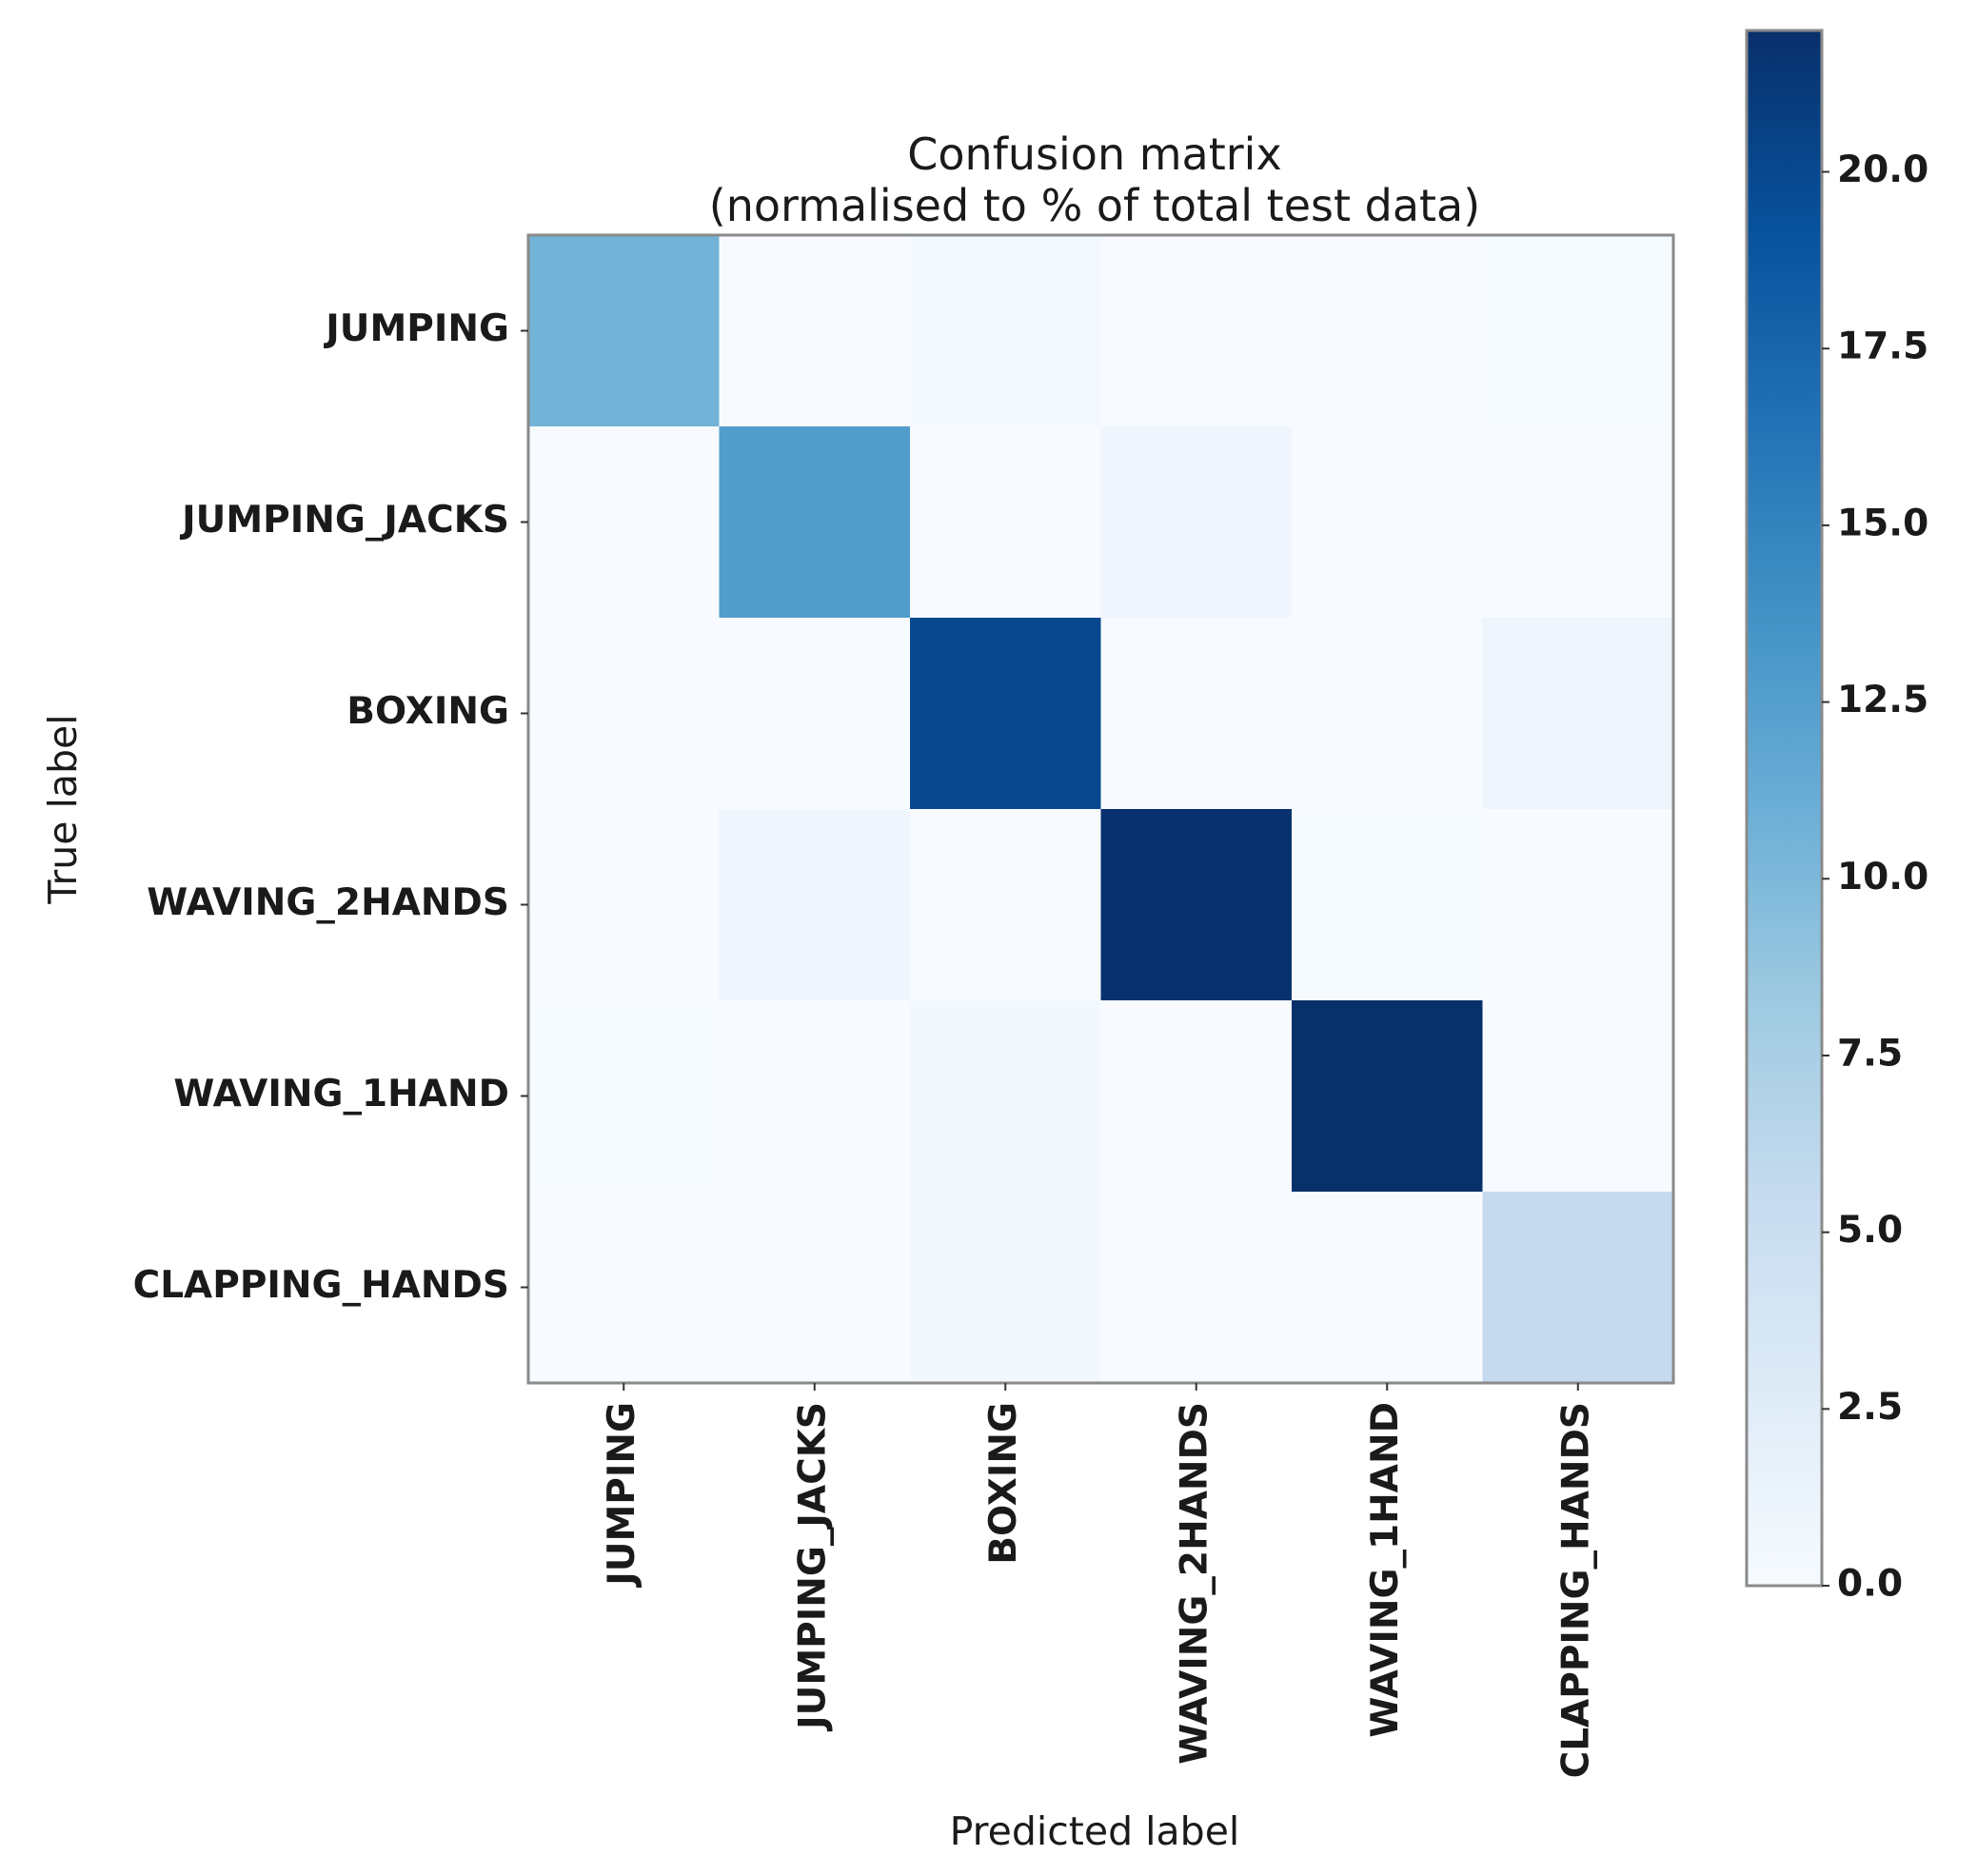 This screenshot has width=1977, height=1876. What do you see at coordinates (815, 905) in the screenshot?
I see `heatmap-cell-r3-c1` at bounding box center [815, 905].